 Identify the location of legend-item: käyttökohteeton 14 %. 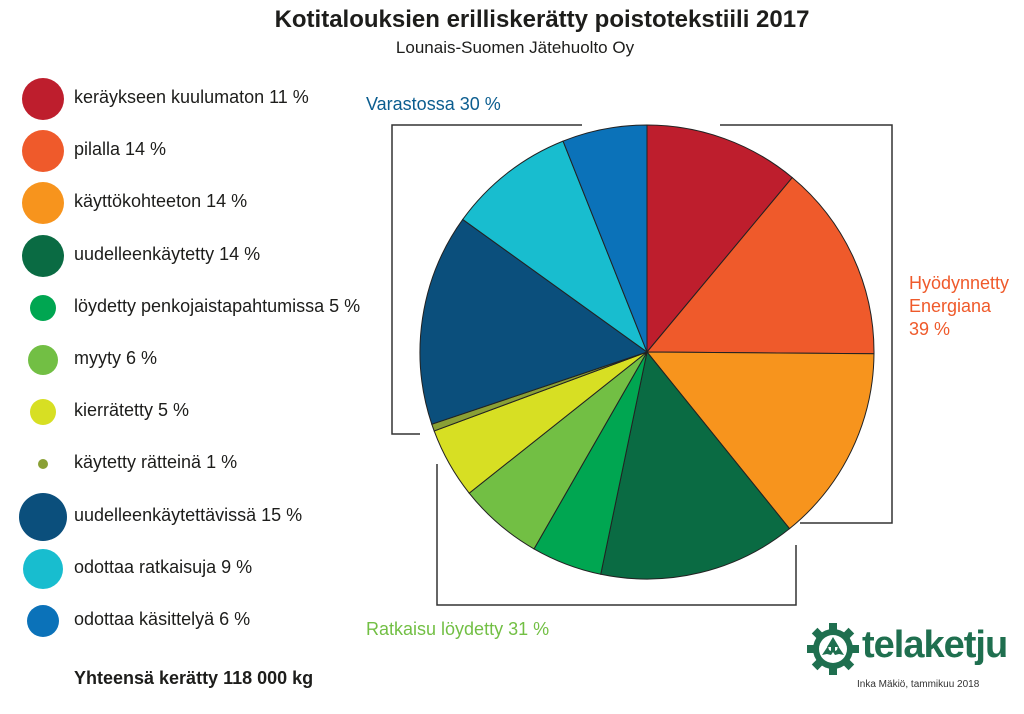
(200, 203).